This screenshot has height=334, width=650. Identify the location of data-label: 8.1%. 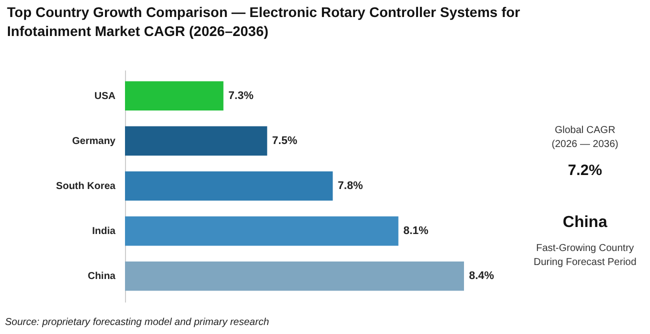
(416, 231).